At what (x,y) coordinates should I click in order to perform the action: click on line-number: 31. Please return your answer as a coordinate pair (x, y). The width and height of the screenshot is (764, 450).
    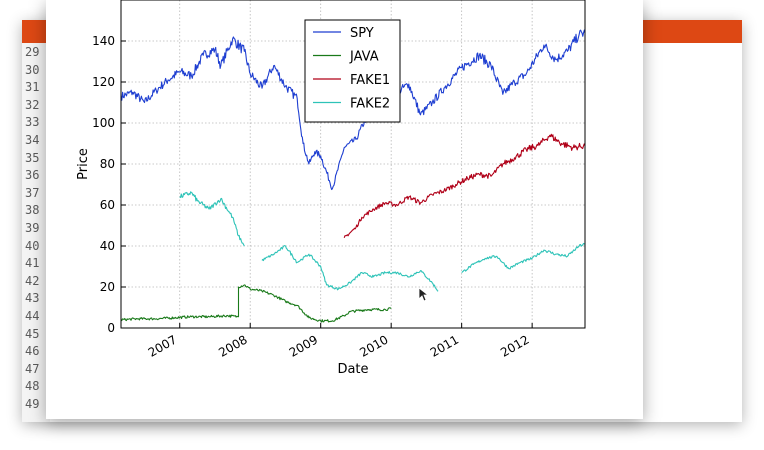
    Looking at the image, I should click on (32, 87).